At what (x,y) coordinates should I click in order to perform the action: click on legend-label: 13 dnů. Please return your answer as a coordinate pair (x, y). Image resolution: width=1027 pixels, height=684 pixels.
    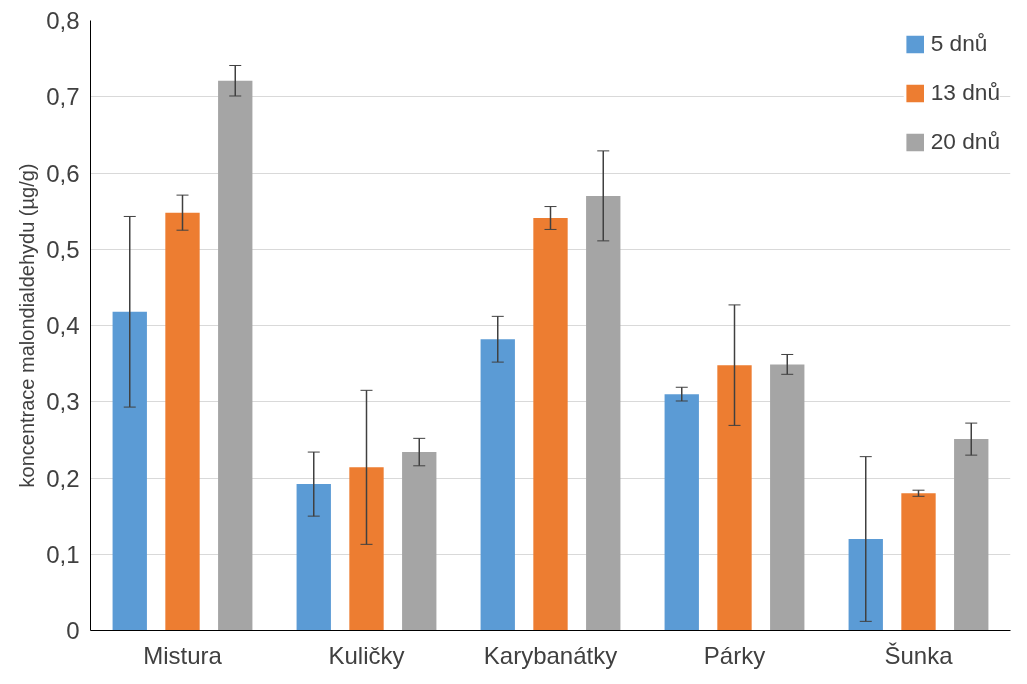
    Looking at the image, I should click on (965, 92).